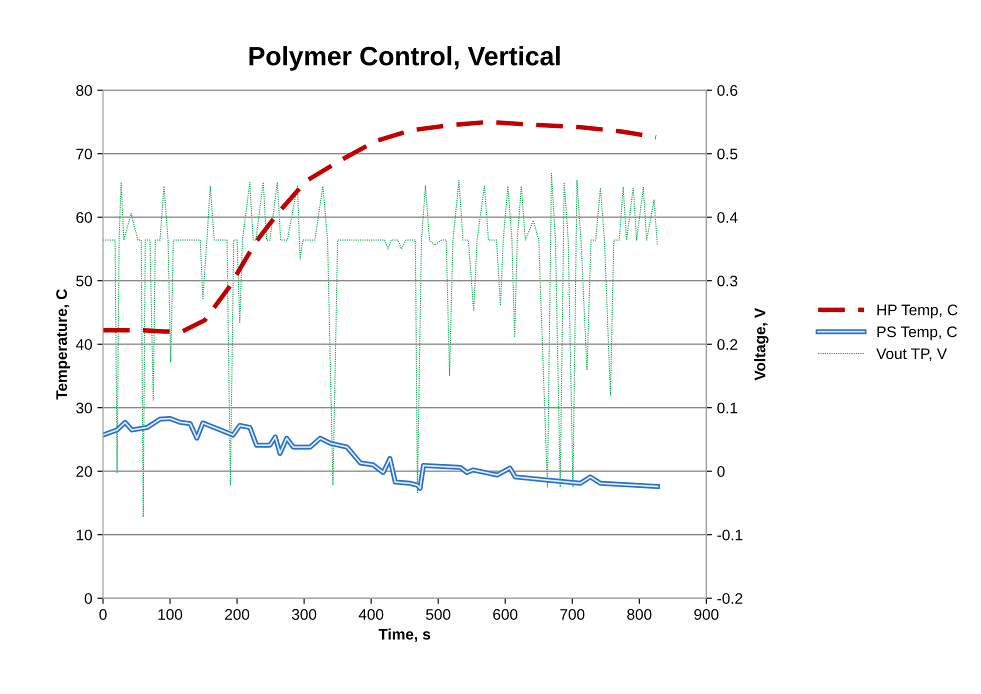  What do you see at coordinates (84, 535) in the screenshot?
I see `y-tick-label: 10` at bounding box center [84, 535].